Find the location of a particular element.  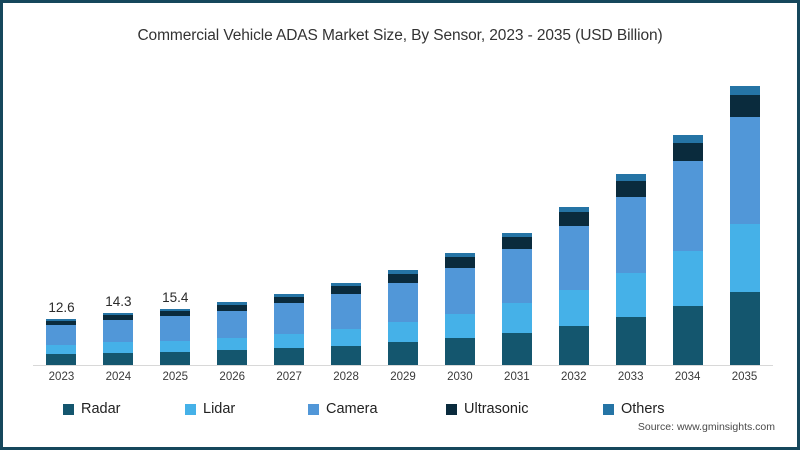

legend-label: Ultrasonic is located at coordinates (496, 409).